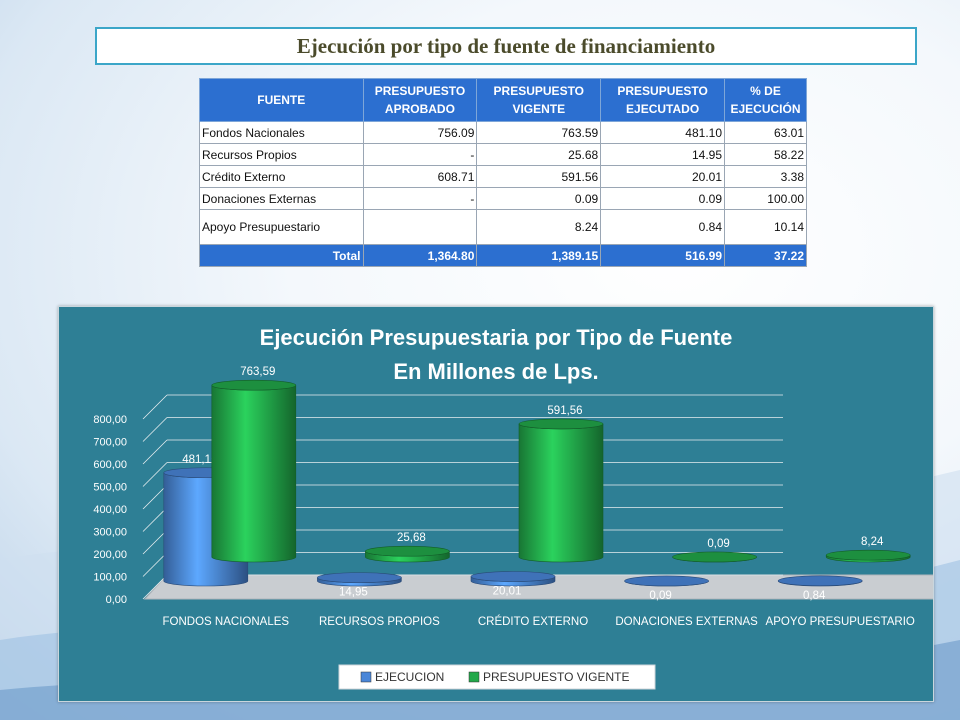  Describe the element at coordinates (110, 533) in the screenshot. I see `y-tick-label: 300,00` at that location.